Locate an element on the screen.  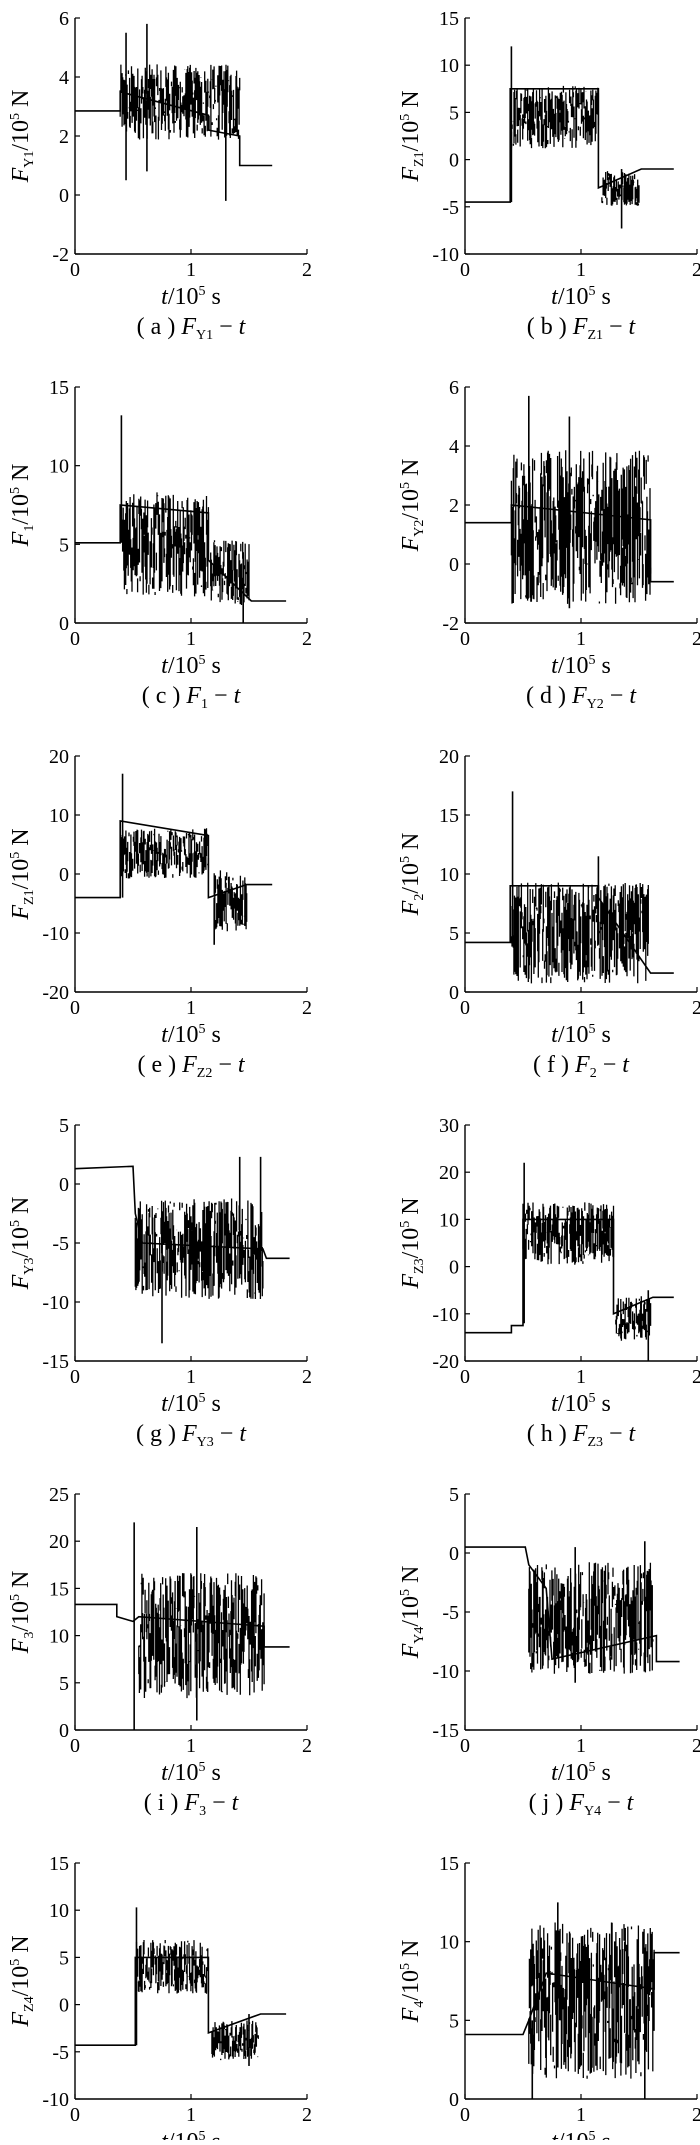
y-tick-label: -5 is located at coordinates (60, 2053).